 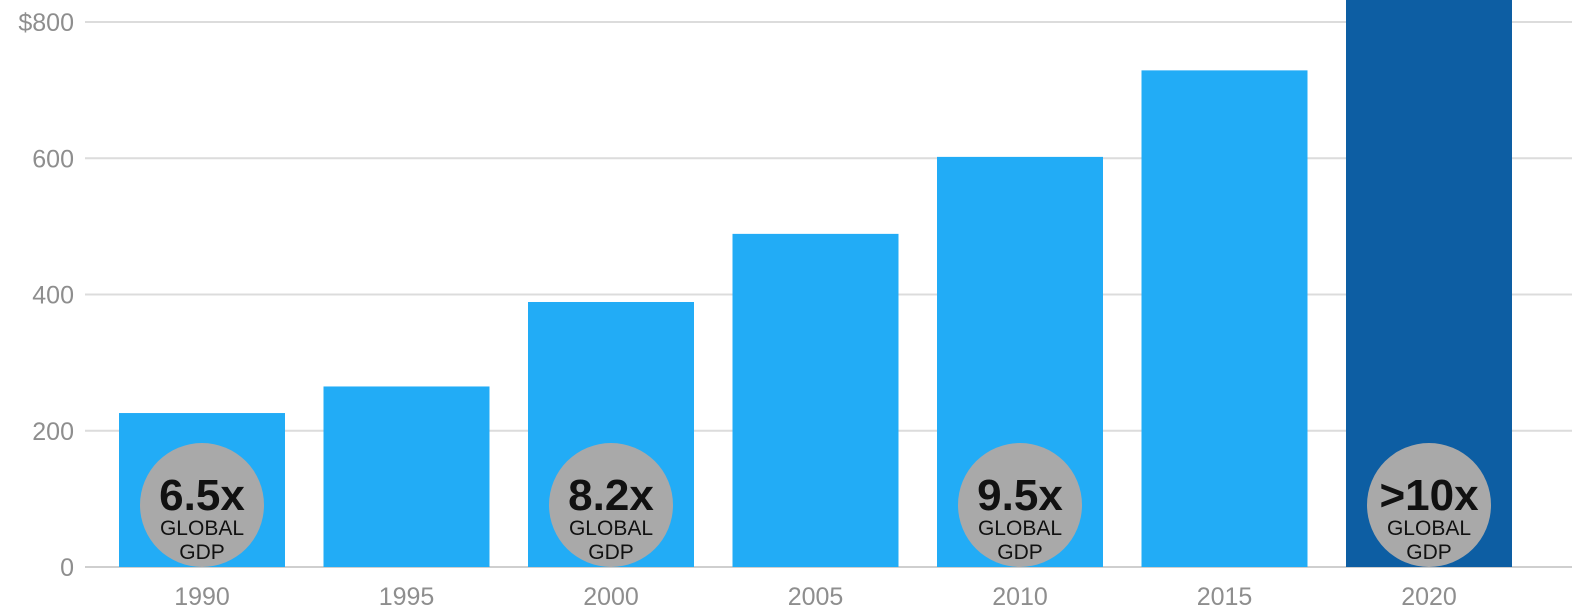 What do you see at coordinates (611, 597) in the screenshot?
I see `x-tick-label: 2000` at bounding box center [611, 597].